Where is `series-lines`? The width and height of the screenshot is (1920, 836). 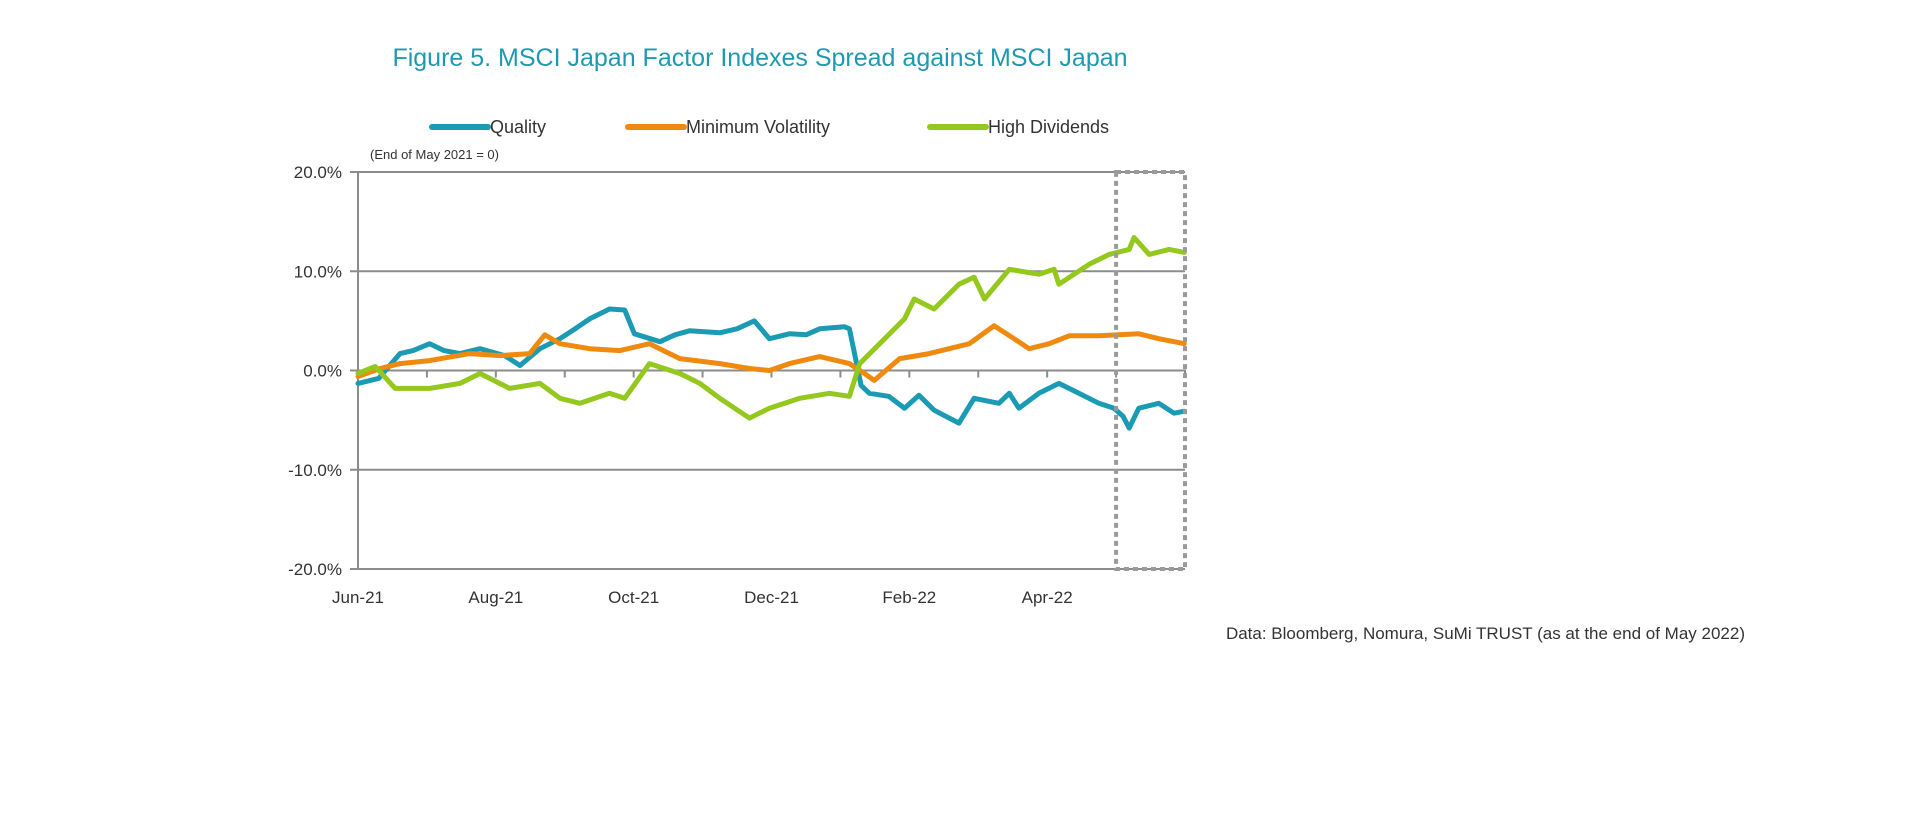 series-lines is located at coordinates (771, 333).